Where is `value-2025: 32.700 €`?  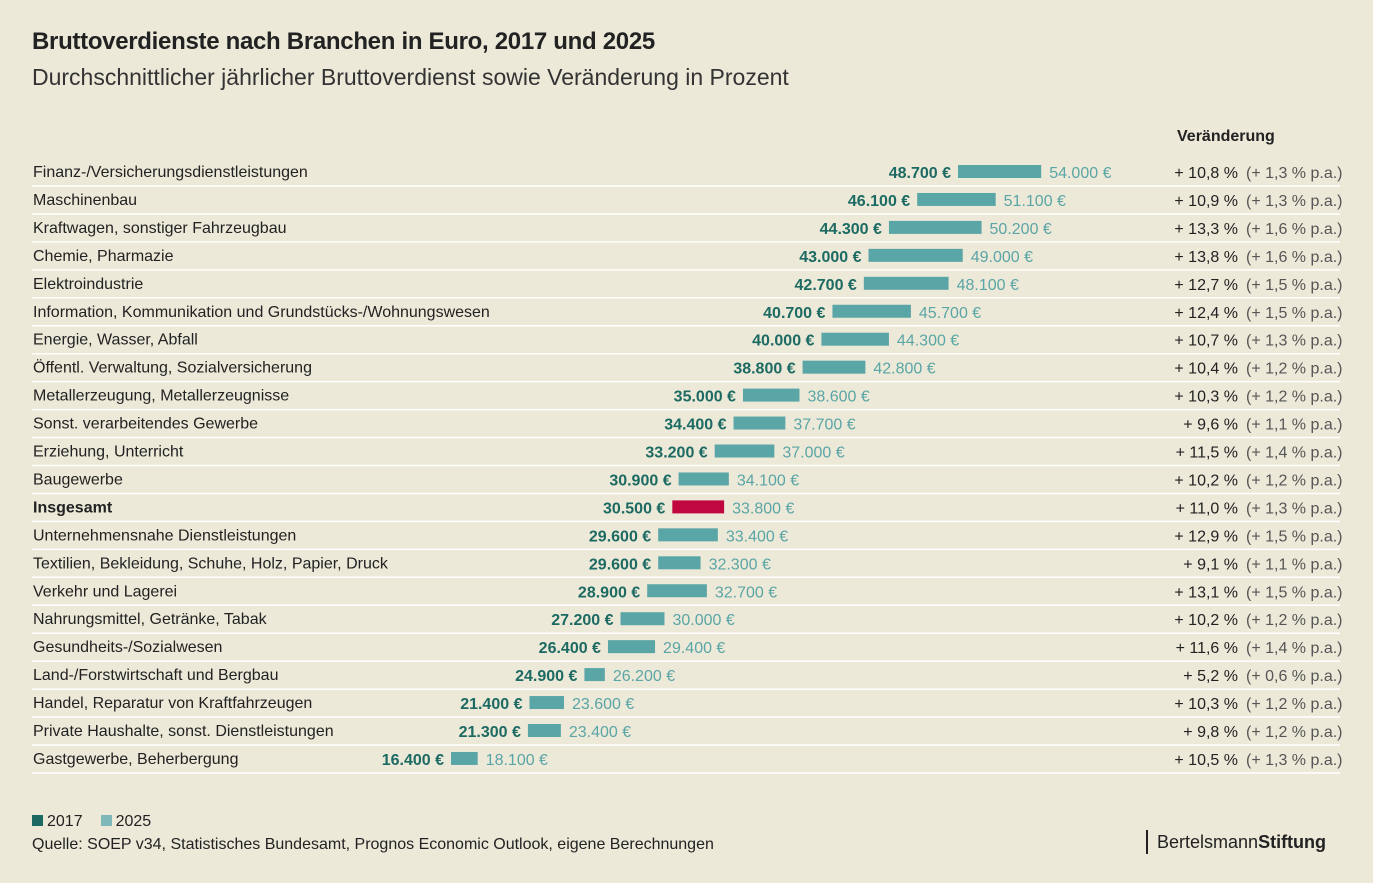
value-2025: 32.700 € is located at coordinates (746, 592).